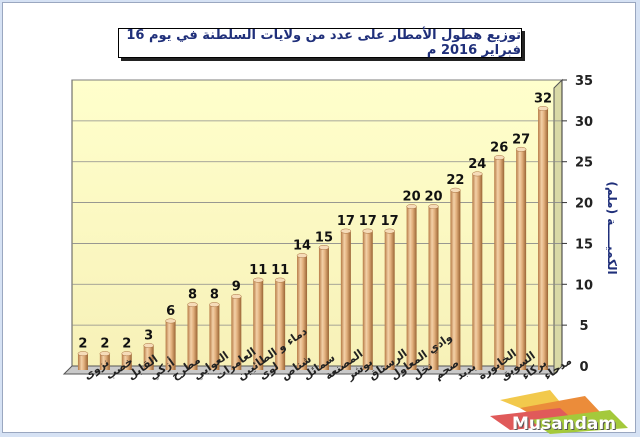  What do you see at coordinates (584, 244) in the screenshot?
I see `y-tick-label: 15` at bounding box center [584, 244].